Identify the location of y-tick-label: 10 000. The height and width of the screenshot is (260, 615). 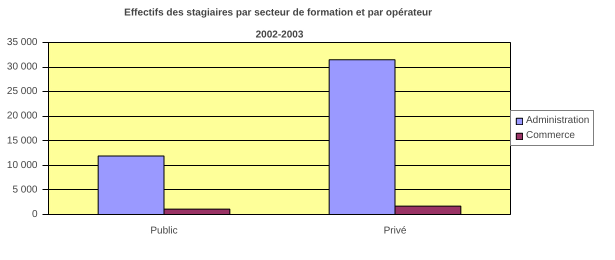
(22, 165).